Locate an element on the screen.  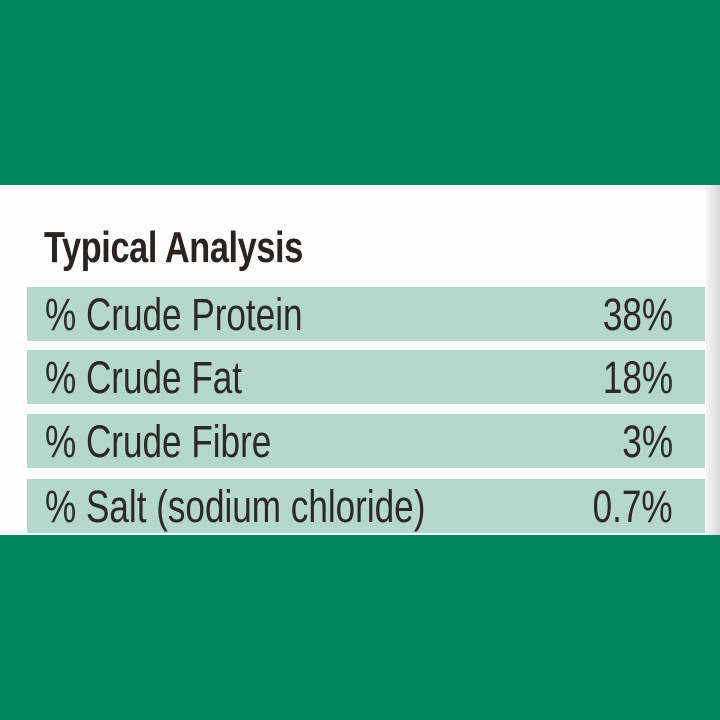
table-row: % Crude Fibre 3% is located at coordinates (366, 441).